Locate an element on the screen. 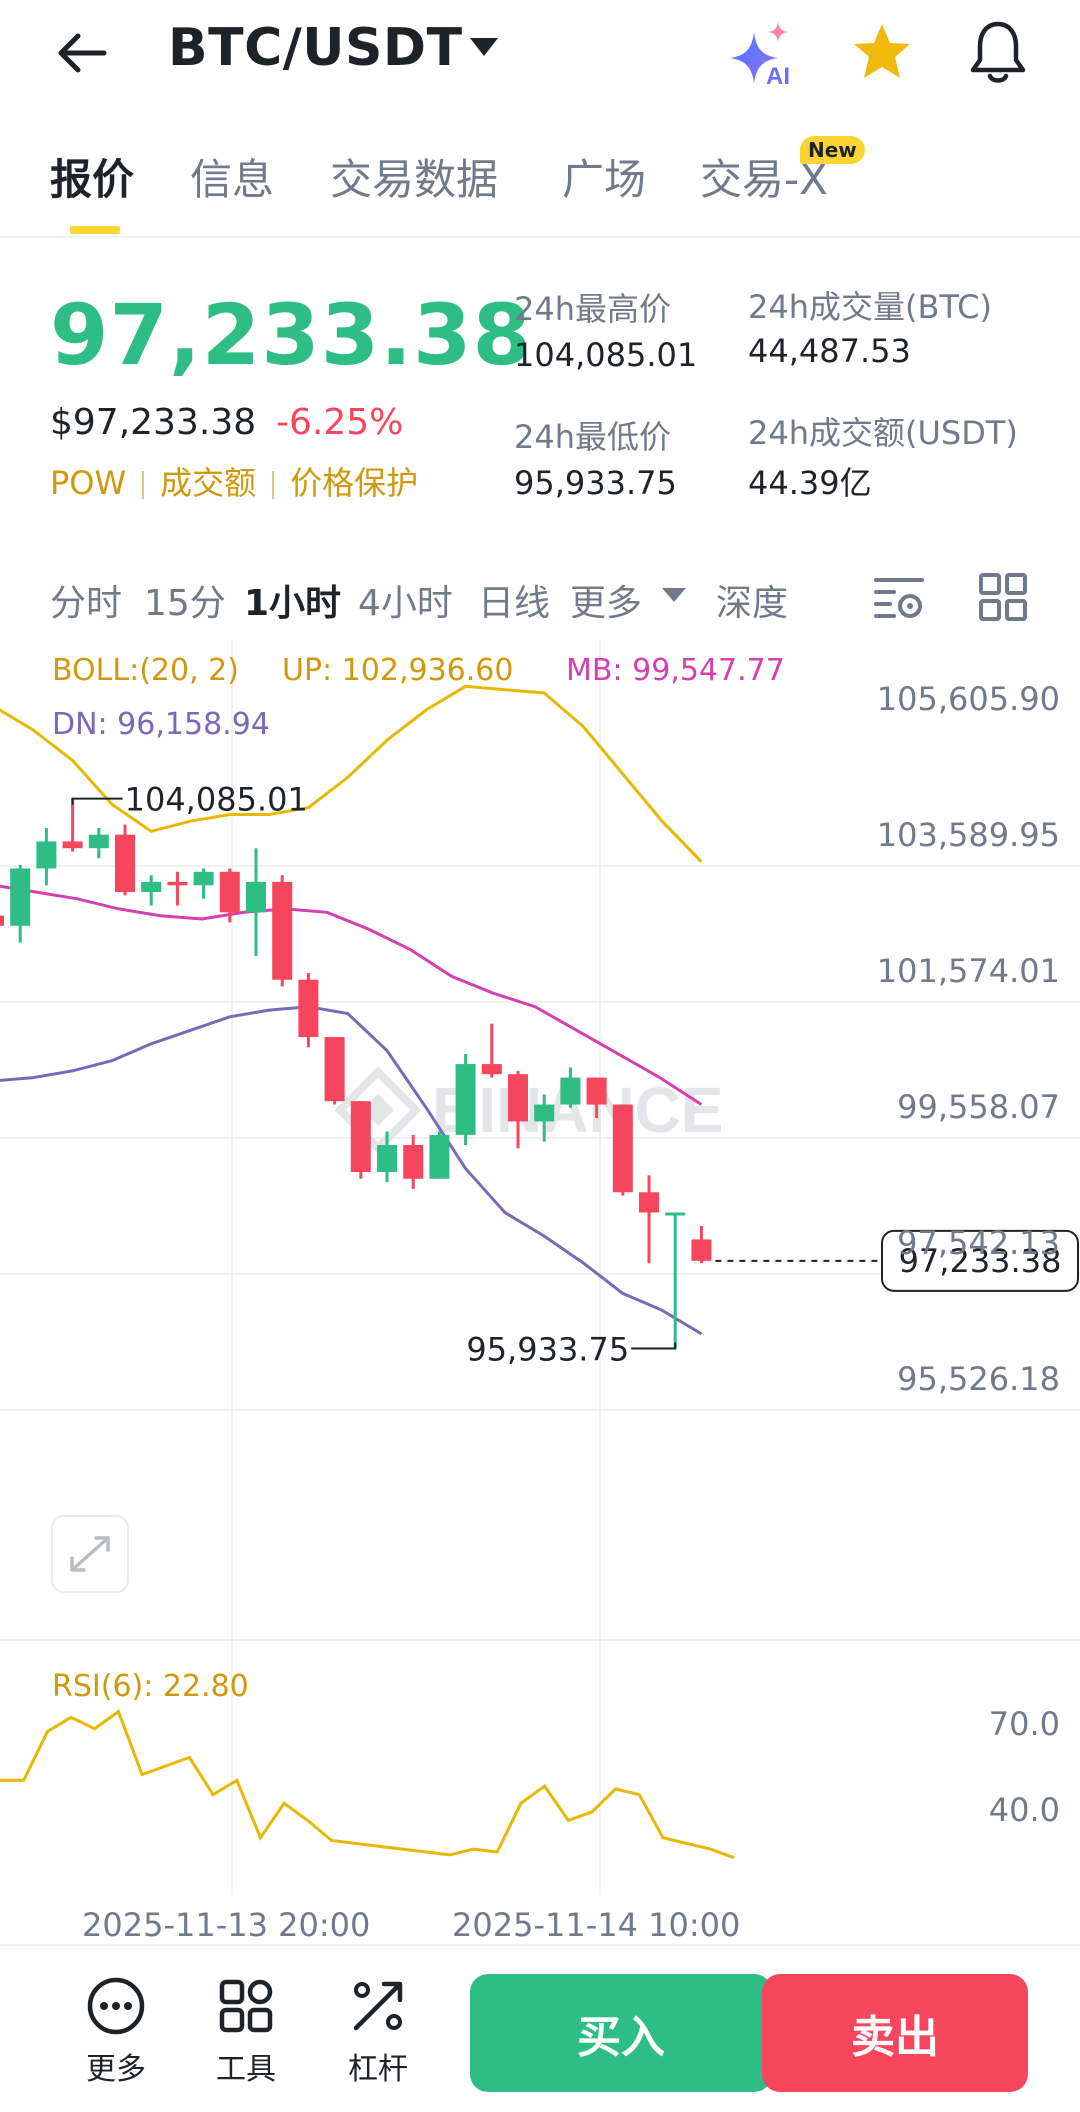 This screenshot has width=1080, height=2112. tag-list: POW 成交额 价格保护 is located at coordinates (234, 481).